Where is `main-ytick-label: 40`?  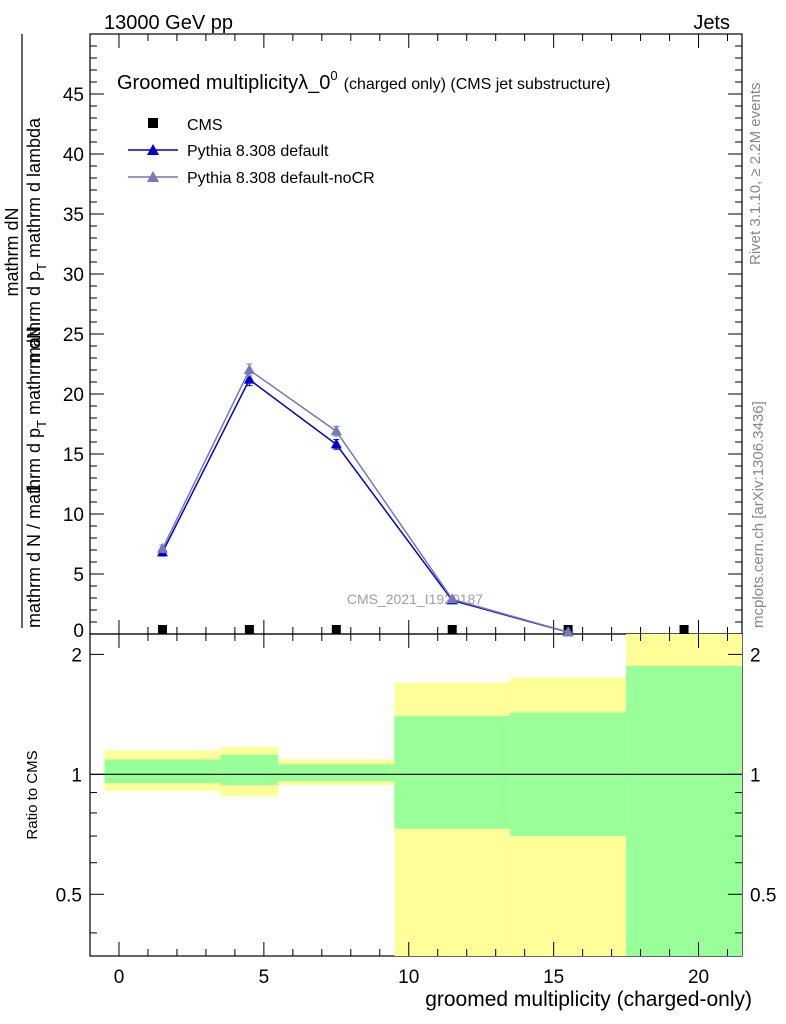 main-ytick-label: 40 is located at coordinates (73, 155).